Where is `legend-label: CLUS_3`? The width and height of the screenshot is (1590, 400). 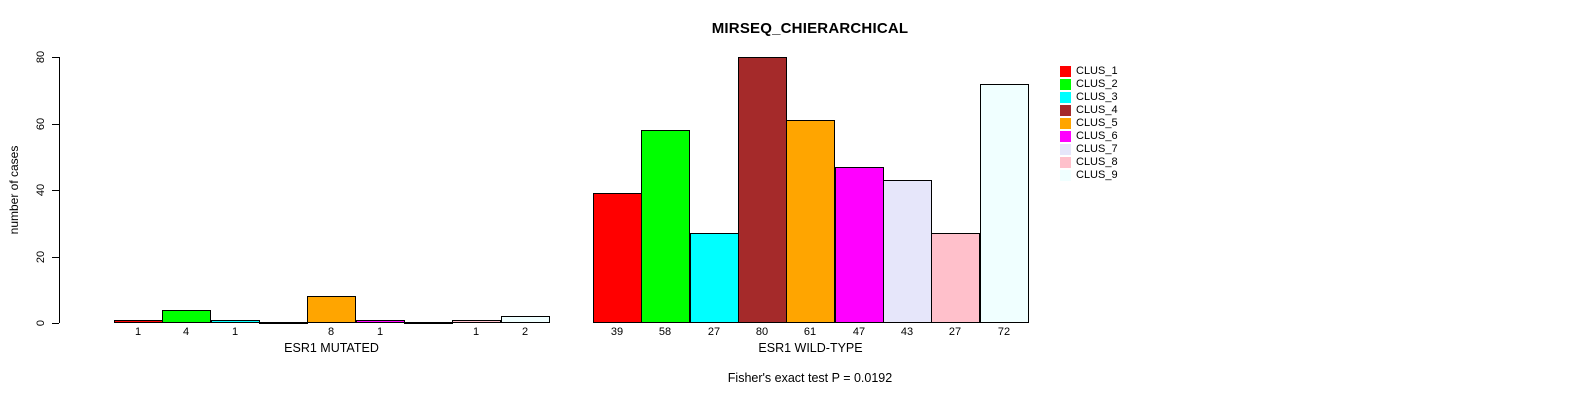 legend-label: CLUS_3 is located at coordinates (1097, 97).